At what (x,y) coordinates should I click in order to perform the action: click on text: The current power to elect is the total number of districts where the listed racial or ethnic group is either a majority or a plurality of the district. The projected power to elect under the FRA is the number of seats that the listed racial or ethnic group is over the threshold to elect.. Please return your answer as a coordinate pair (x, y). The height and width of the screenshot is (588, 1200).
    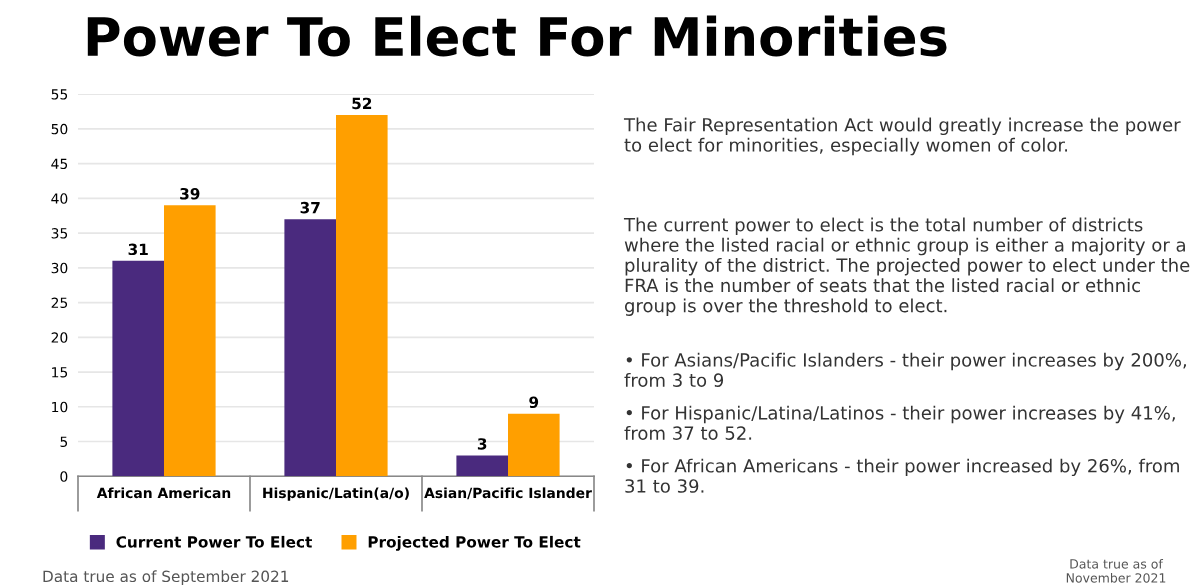
    Looking at the image, I should click on (906, 266).